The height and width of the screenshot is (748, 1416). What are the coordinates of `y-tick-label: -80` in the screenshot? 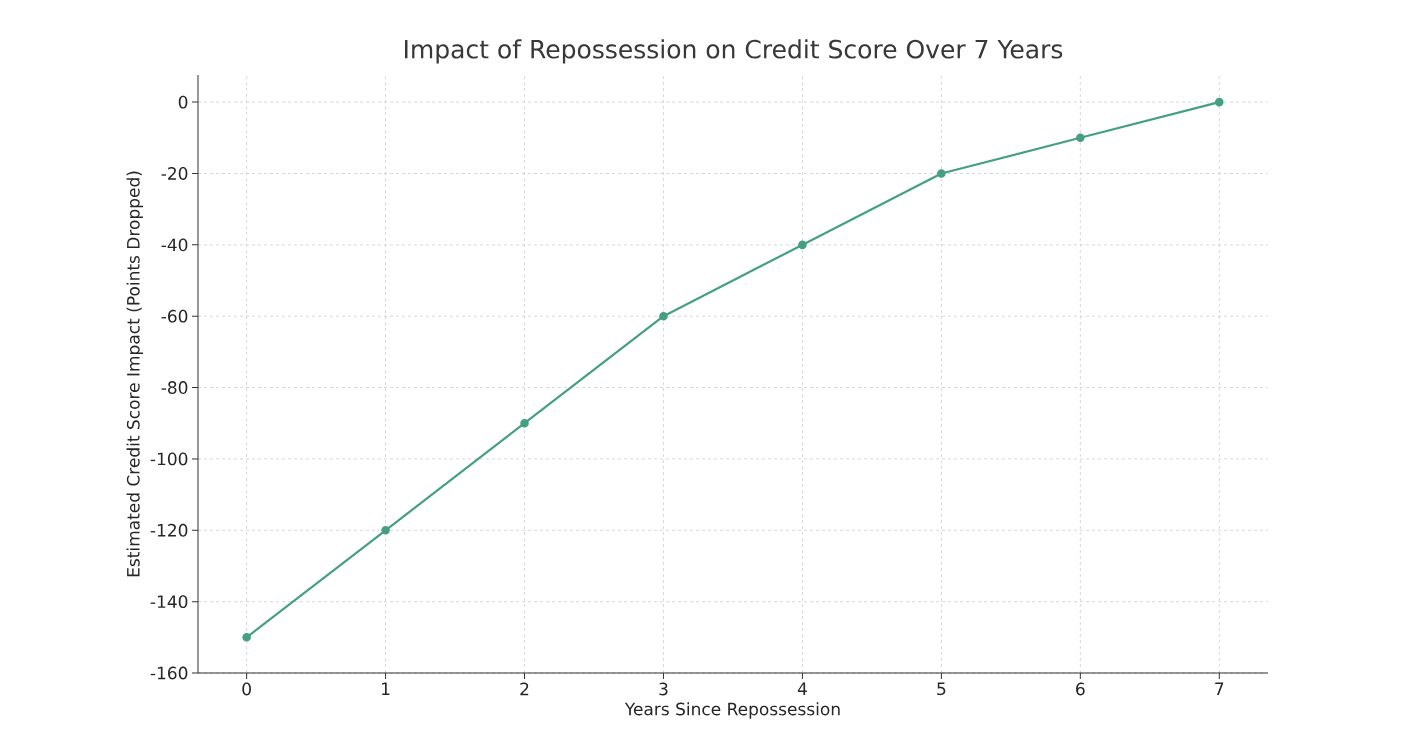 It's located at (174, 387).